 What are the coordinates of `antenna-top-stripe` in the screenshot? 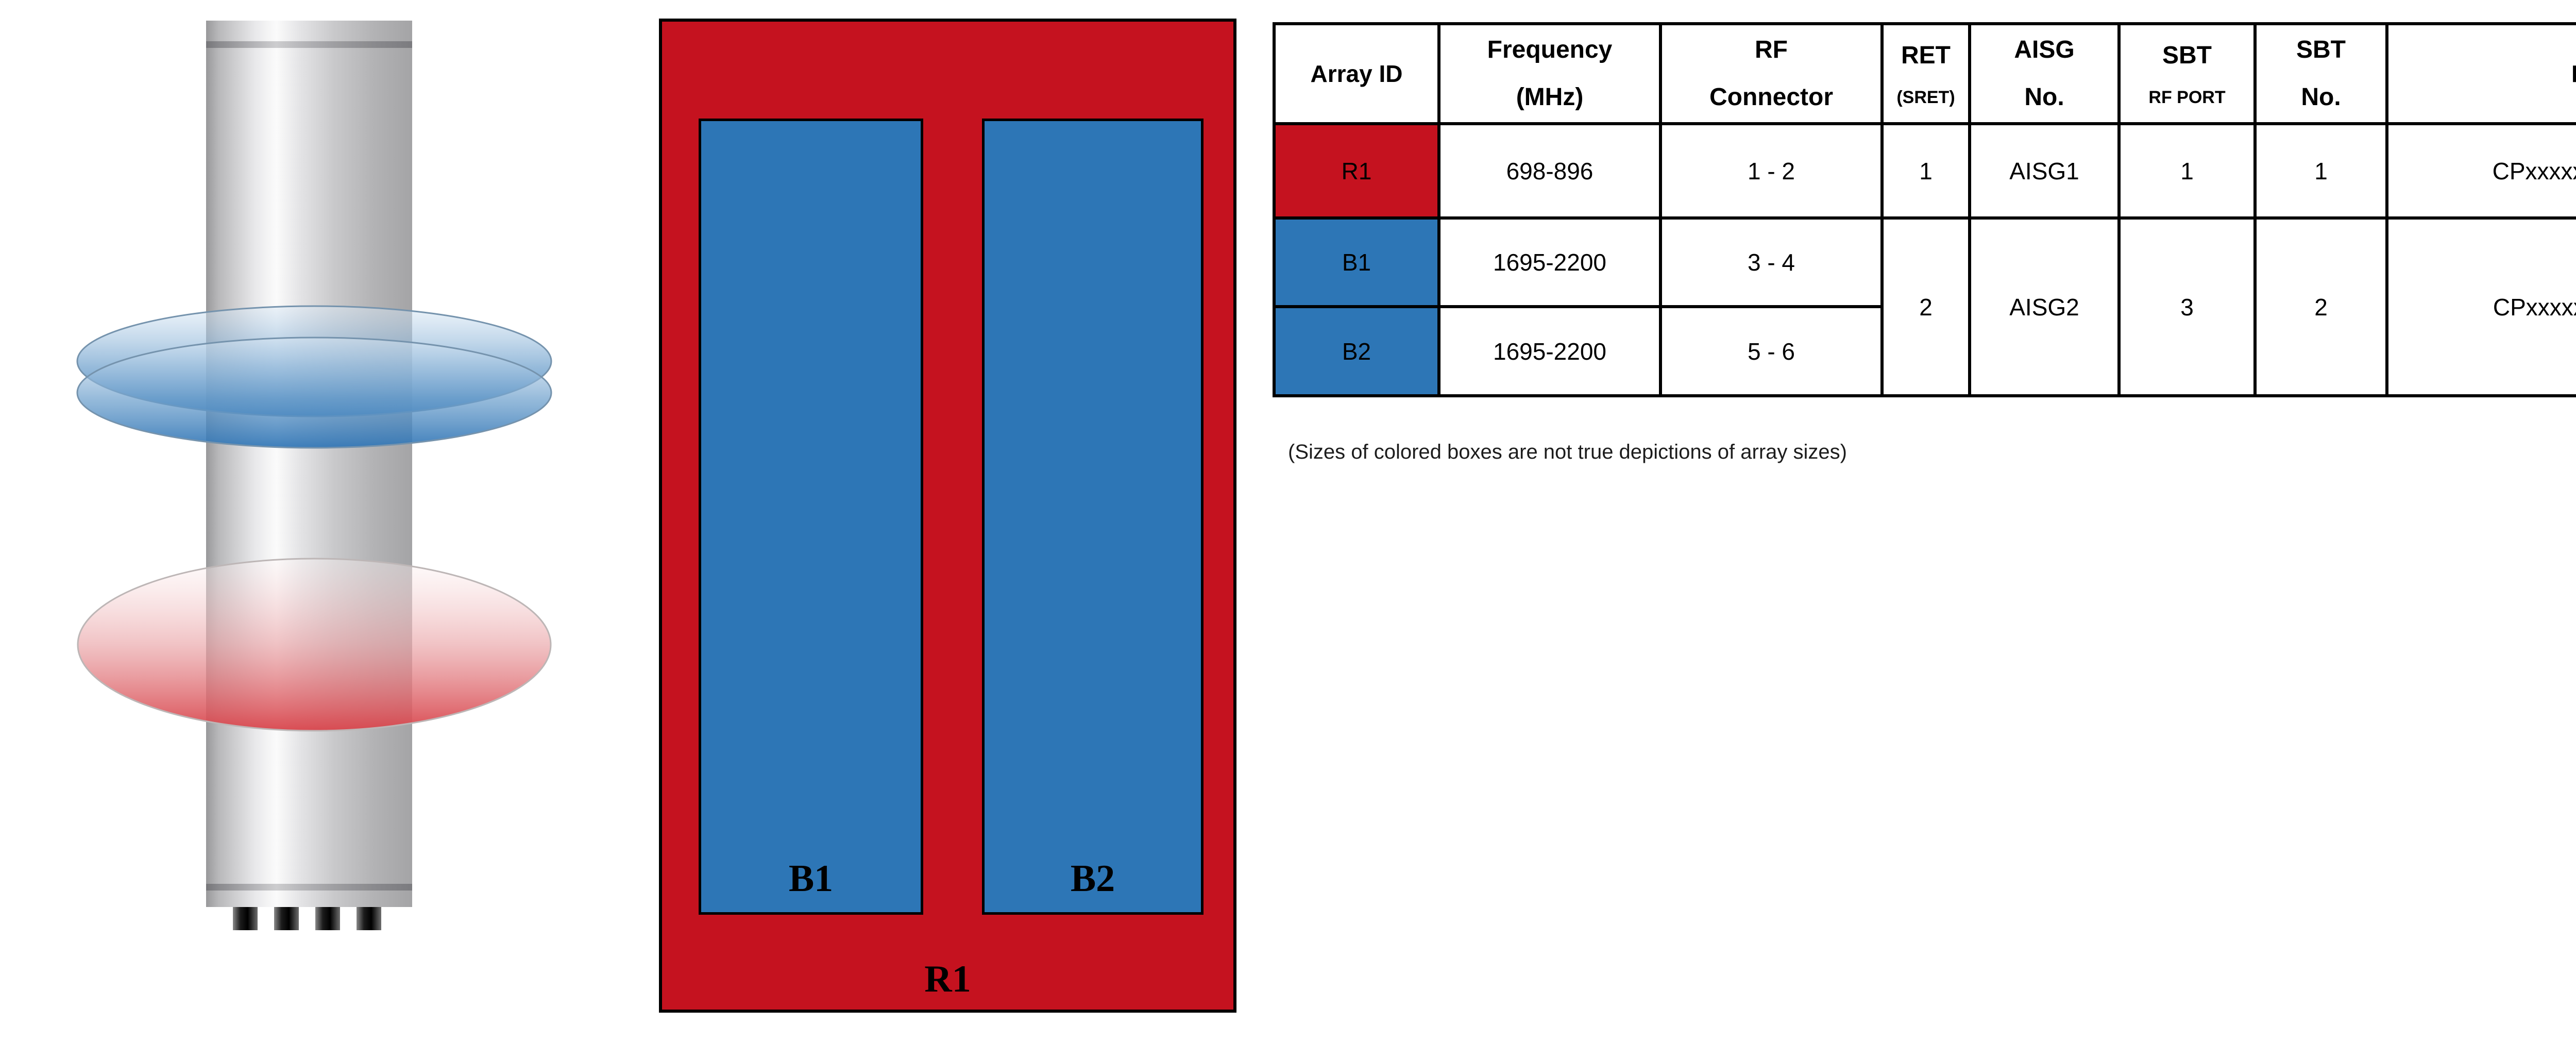 It's located at (309, 44).